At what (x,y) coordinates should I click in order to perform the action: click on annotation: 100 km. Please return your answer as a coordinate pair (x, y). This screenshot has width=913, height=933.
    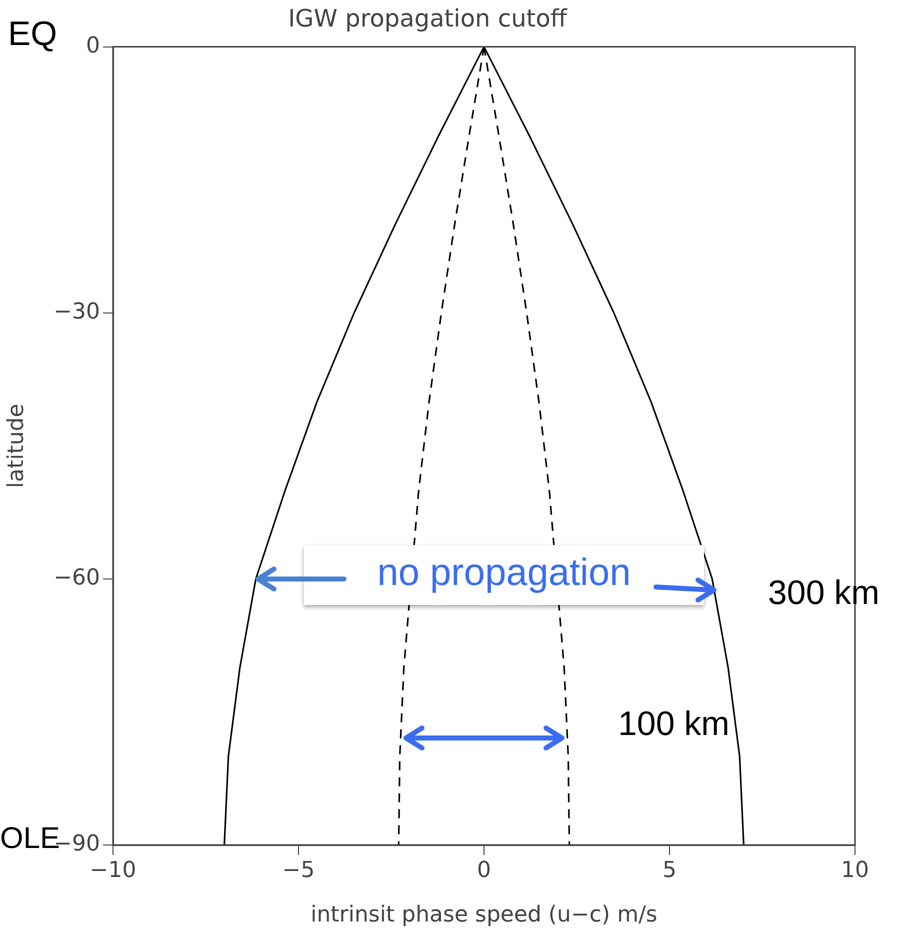
    Looking at the image, I should click on (674, 724).